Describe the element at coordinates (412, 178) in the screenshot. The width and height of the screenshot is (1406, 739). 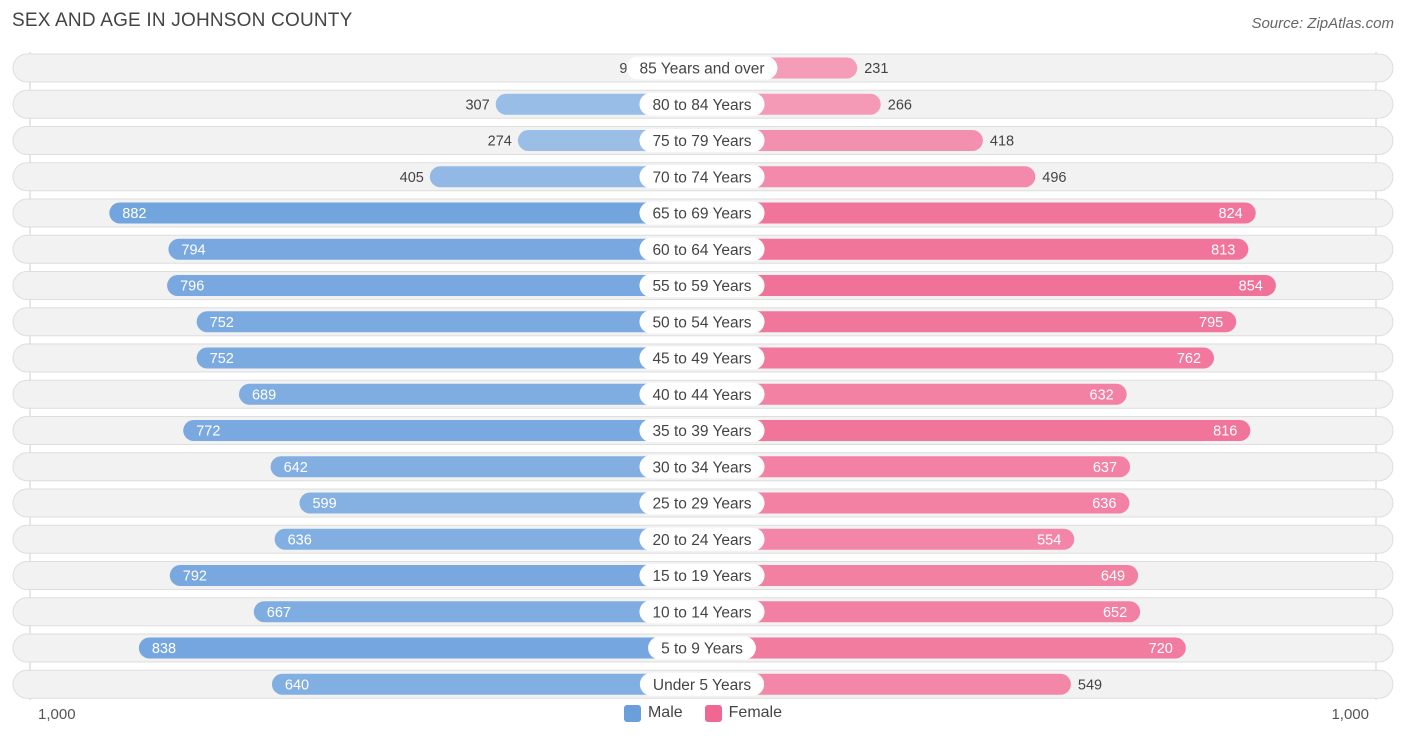
I see `value-label-male: 405` at that location.